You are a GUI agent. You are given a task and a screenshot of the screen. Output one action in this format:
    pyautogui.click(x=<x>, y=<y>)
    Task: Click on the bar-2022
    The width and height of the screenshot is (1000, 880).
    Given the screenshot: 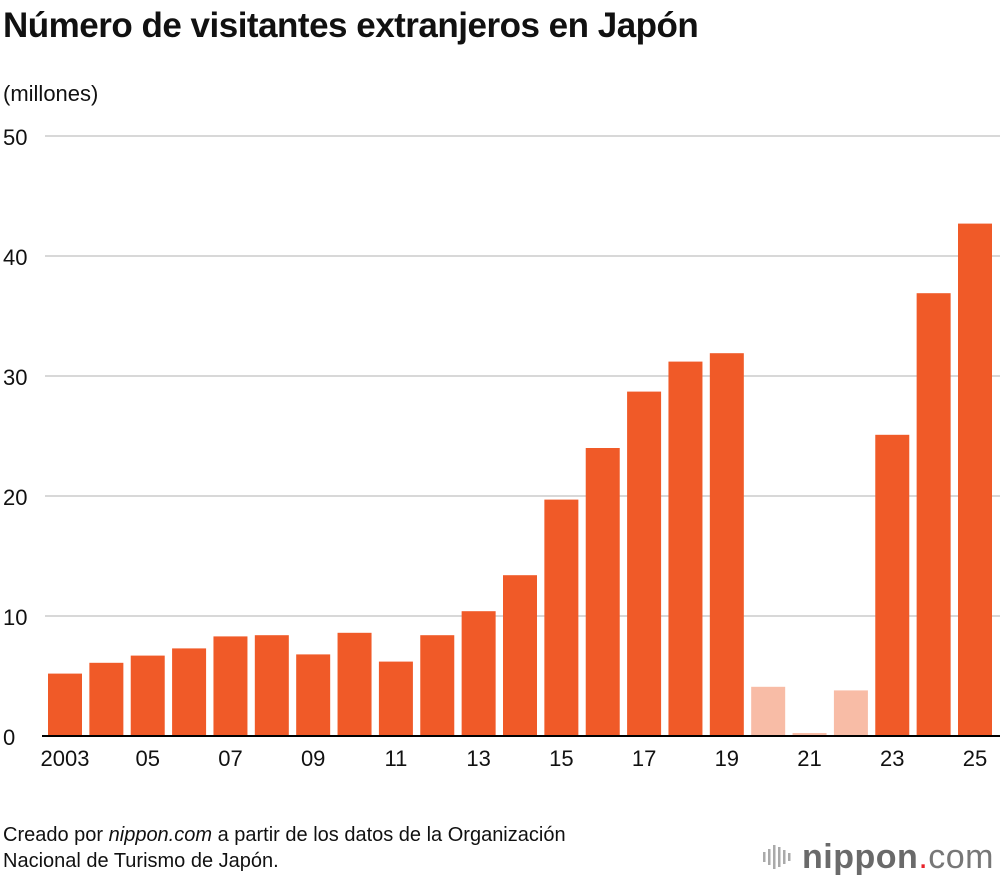 What is the action you would take?
    pyautogui.click(x=850, y=713)
    